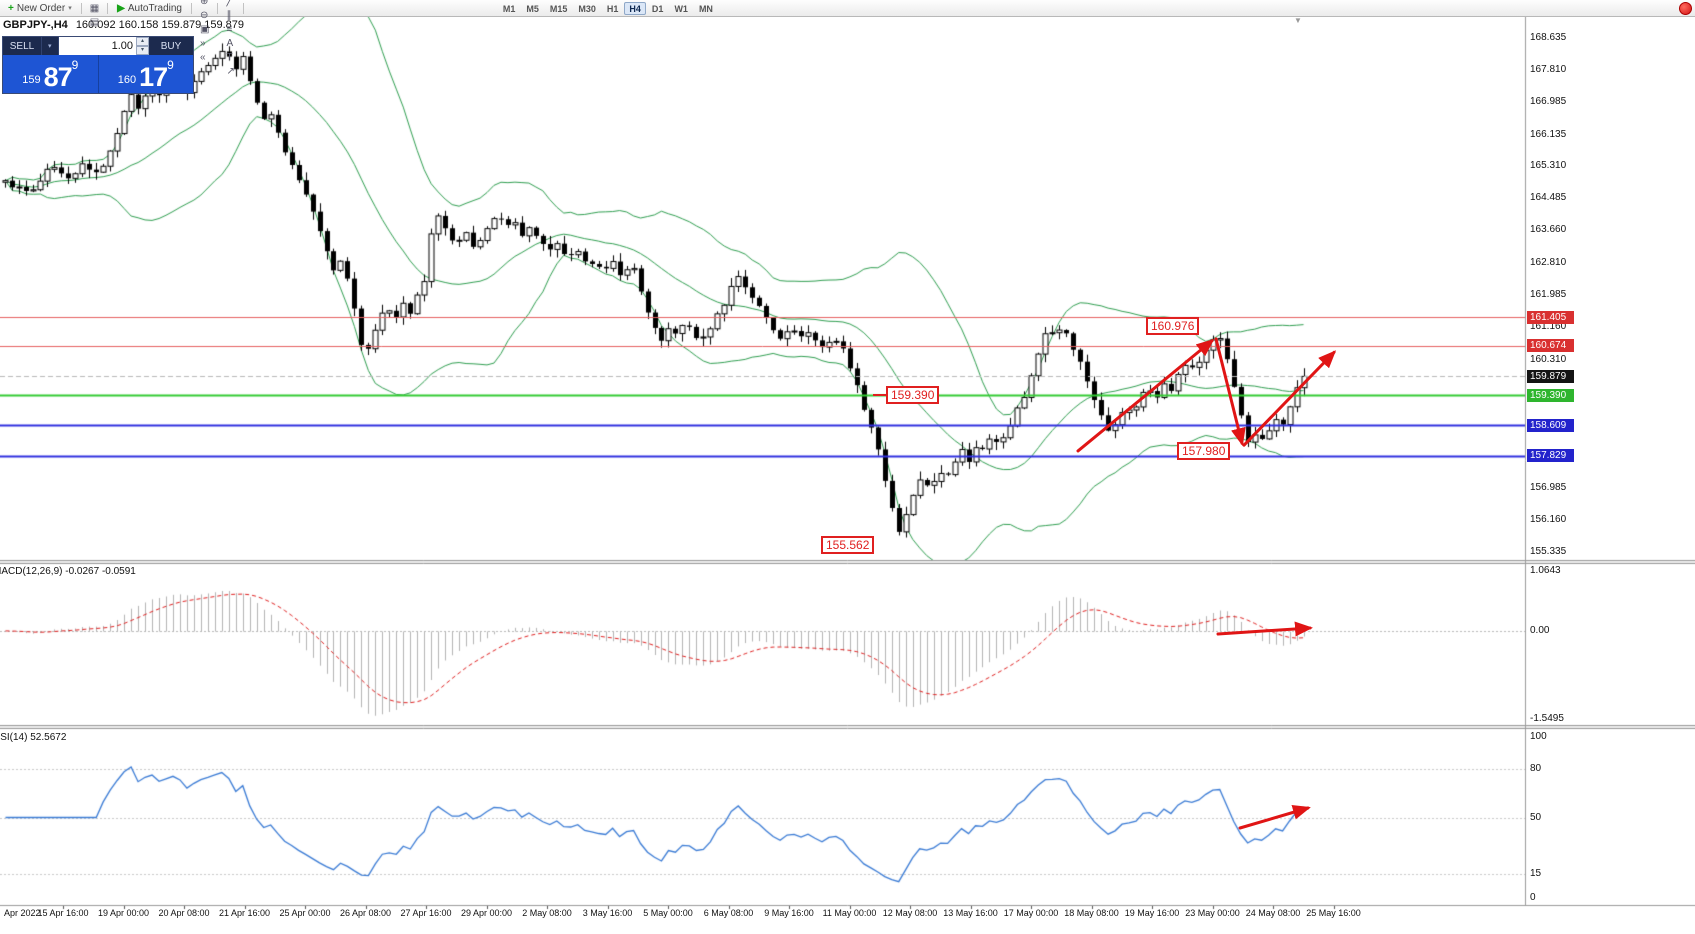 Image resolution: width=1695 pixels, height=934 pixels. Describe the element at coordinates (33, 737) in the screenshot. I see `rsi-indicator-label: RSI(14) 52.5672` at that location.